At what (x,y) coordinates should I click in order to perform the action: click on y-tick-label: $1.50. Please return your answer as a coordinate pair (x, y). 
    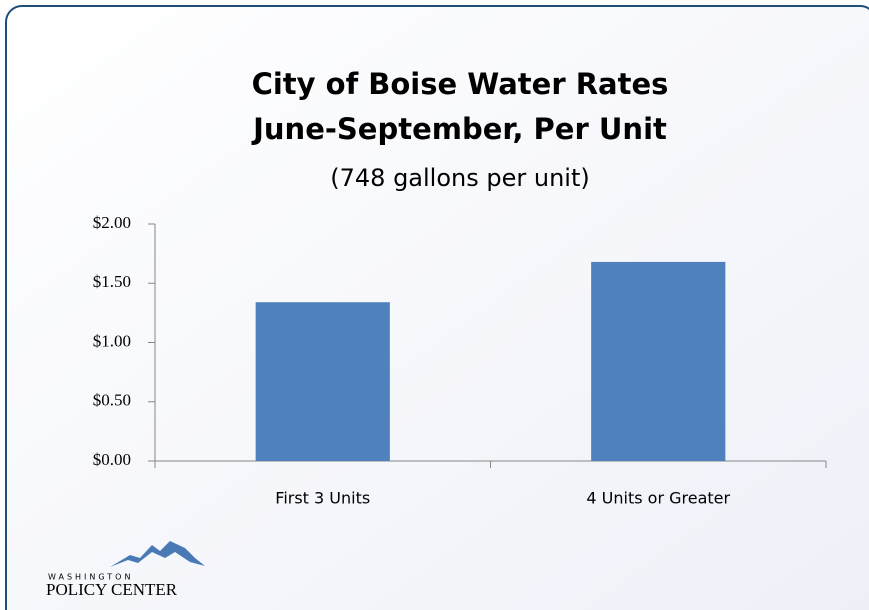
    Looking at the image, I should click on (112, 281).